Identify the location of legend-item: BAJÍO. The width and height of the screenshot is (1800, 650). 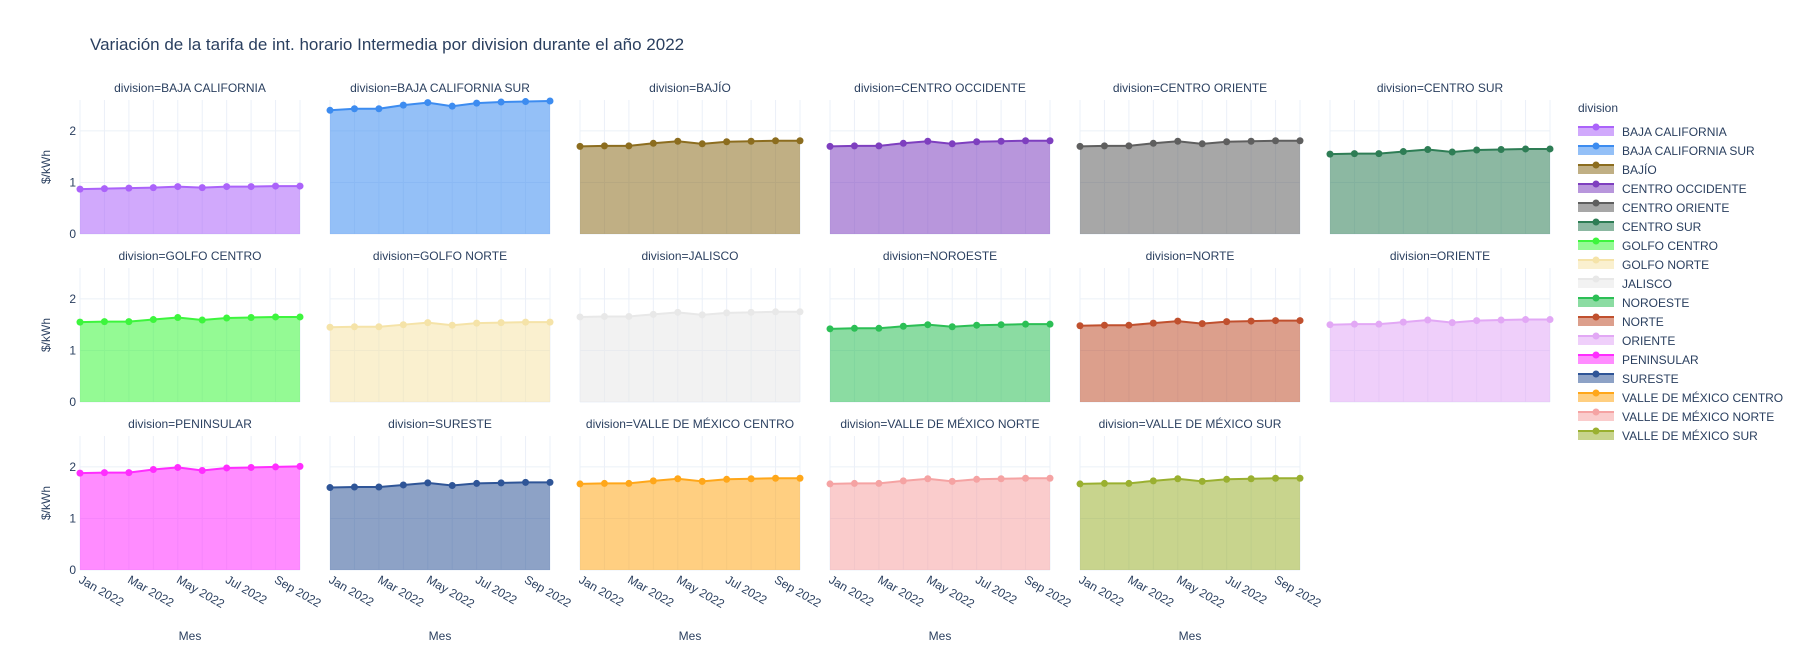
(1617, 169).